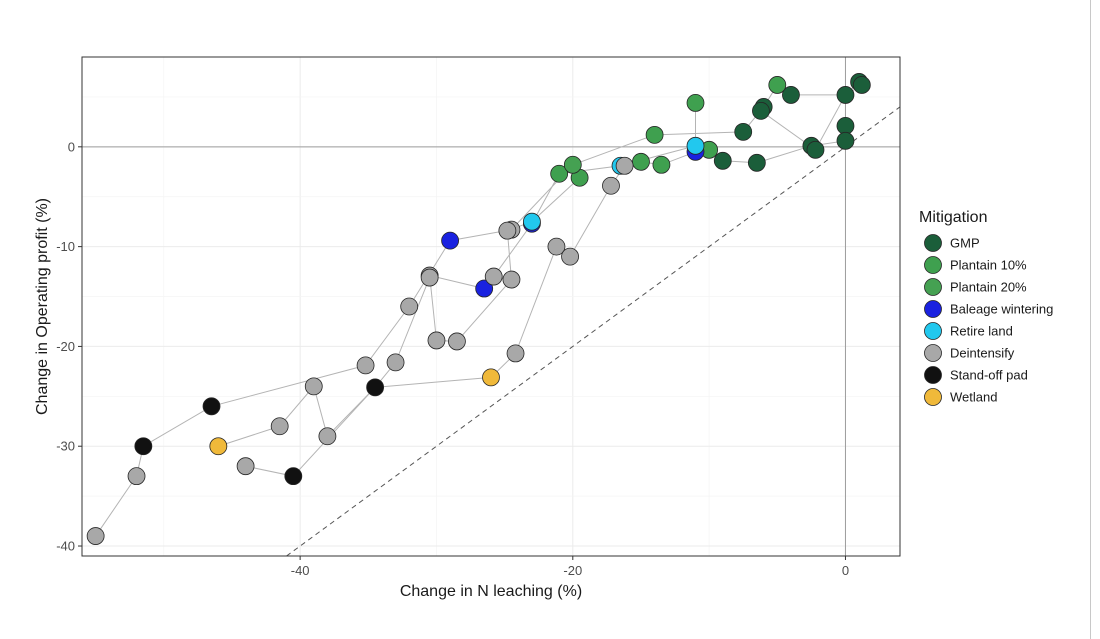  Describe the element at coordinates (845, 570) in the screenshot. I see `x-tick-label: 0` at that location.